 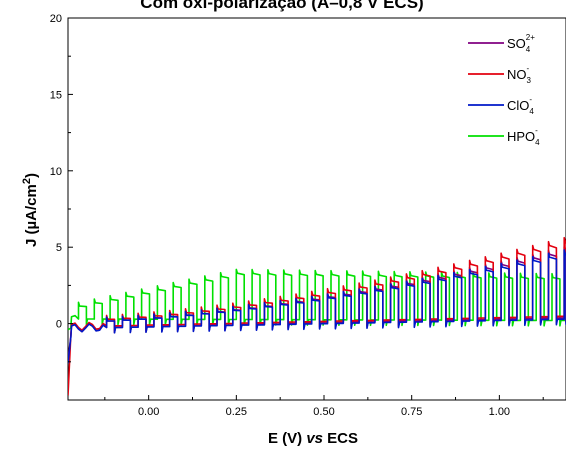 I want to click on y-axis-title: J (µA/cm2), so click(x=30, y=210).